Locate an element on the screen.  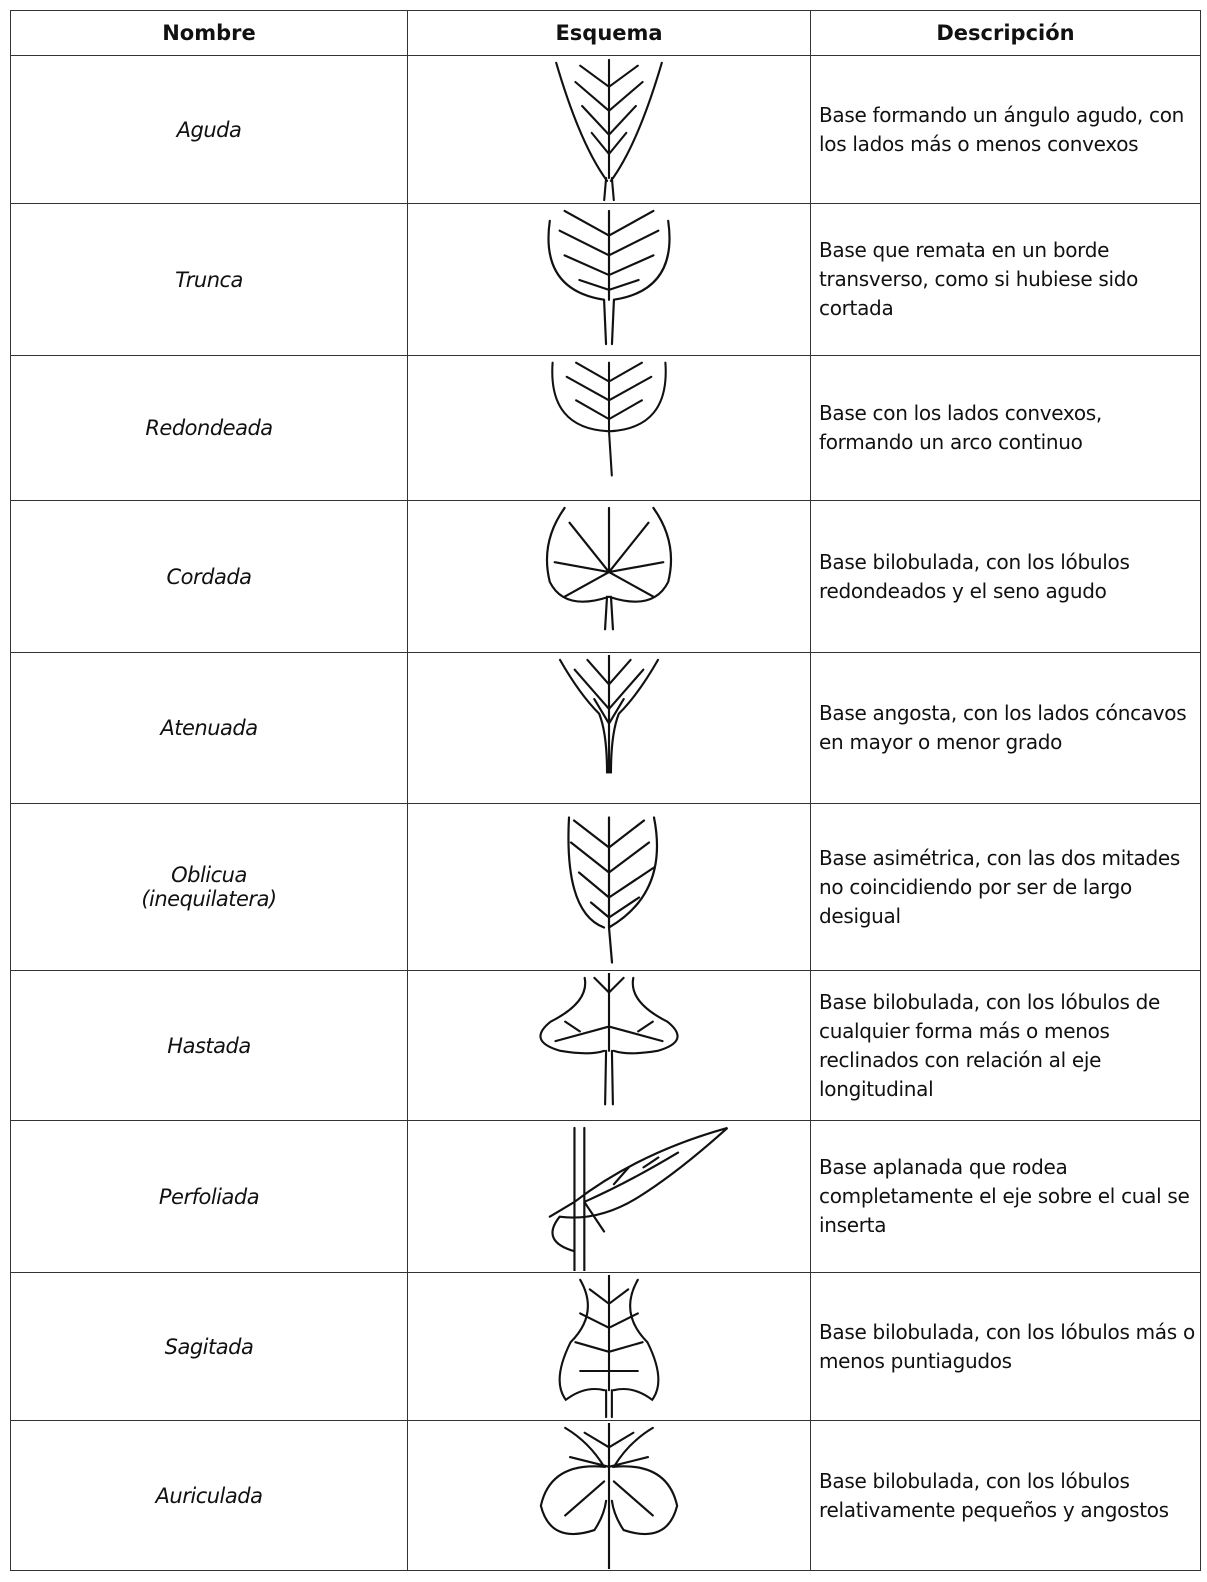
leaf-name: Cordada is located at coordinates (209, 576).